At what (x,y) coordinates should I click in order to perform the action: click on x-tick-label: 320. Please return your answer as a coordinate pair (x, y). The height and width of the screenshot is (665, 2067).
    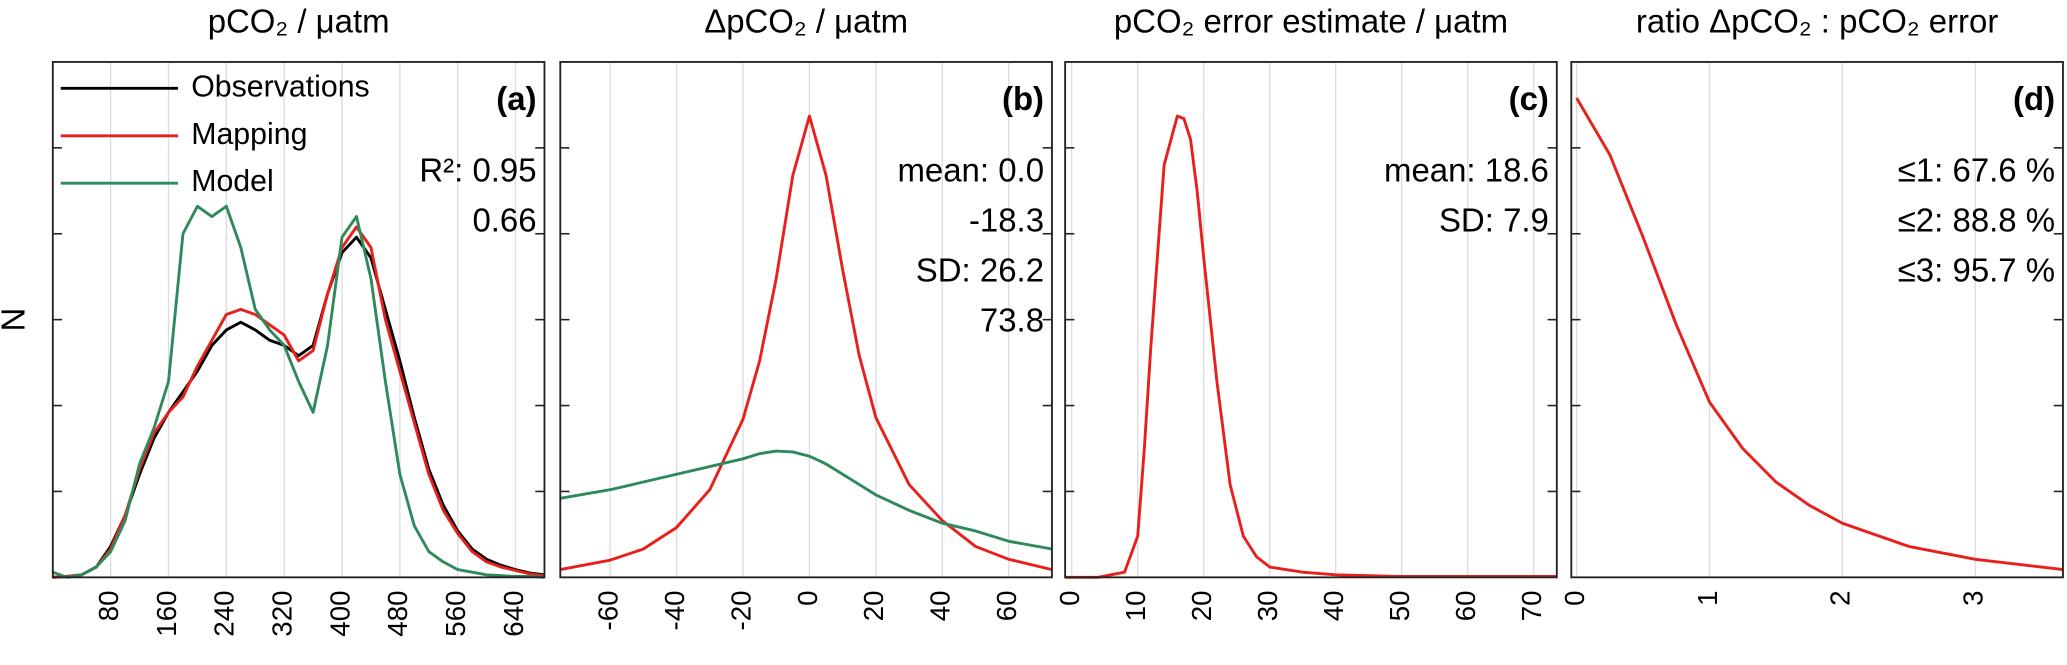
    Looking at the image, I should click on (281, 614).